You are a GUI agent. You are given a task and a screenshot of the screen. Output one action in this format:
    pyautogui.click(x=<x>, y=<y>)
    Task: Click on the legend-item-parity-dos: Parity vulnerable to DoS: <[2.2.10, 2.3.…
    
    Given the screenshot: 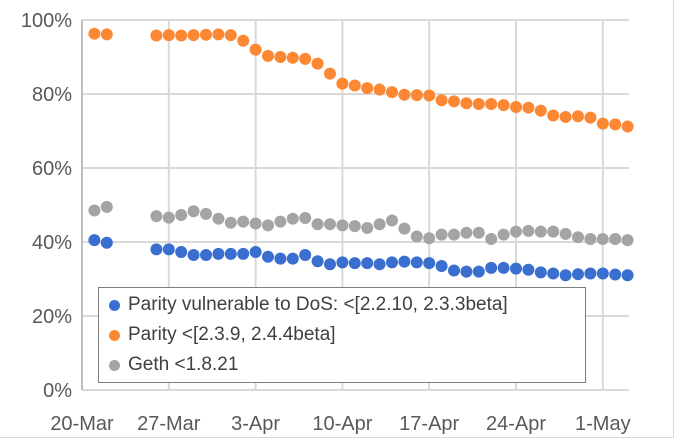 What is the action you would take?
    pyautogui.click(x=347, y=305)
    